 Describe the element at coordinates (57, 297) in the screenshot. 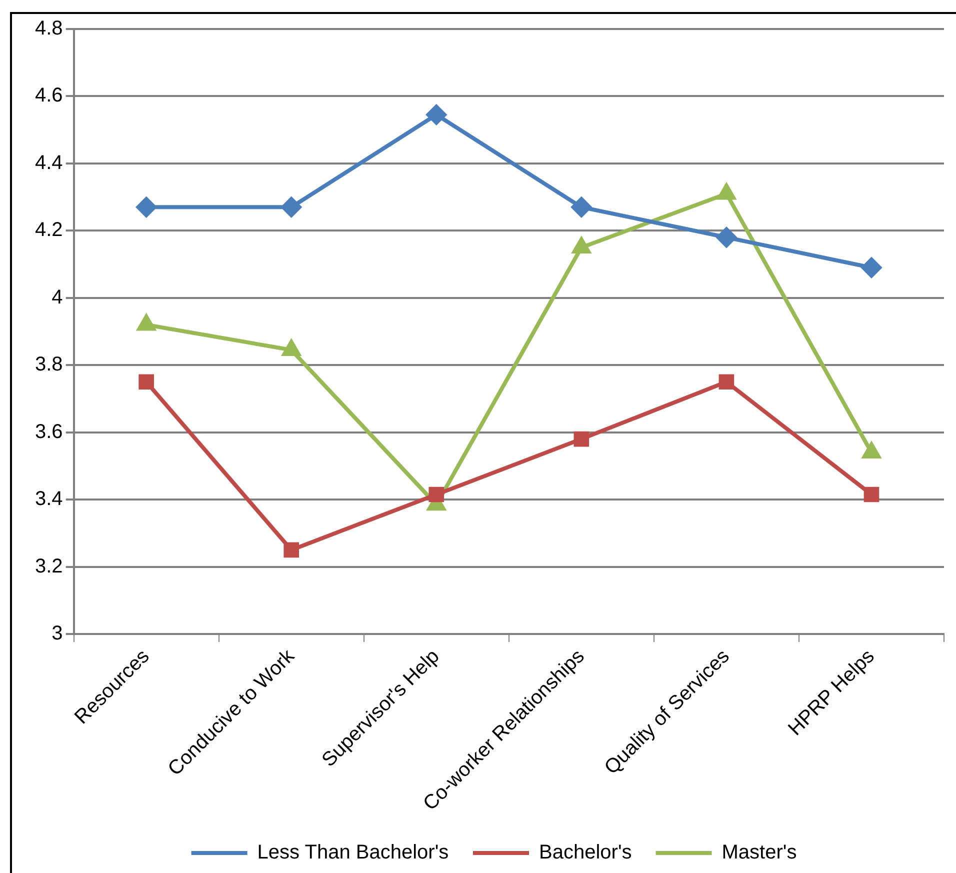

I see `y-tick-label: 4` at that location.